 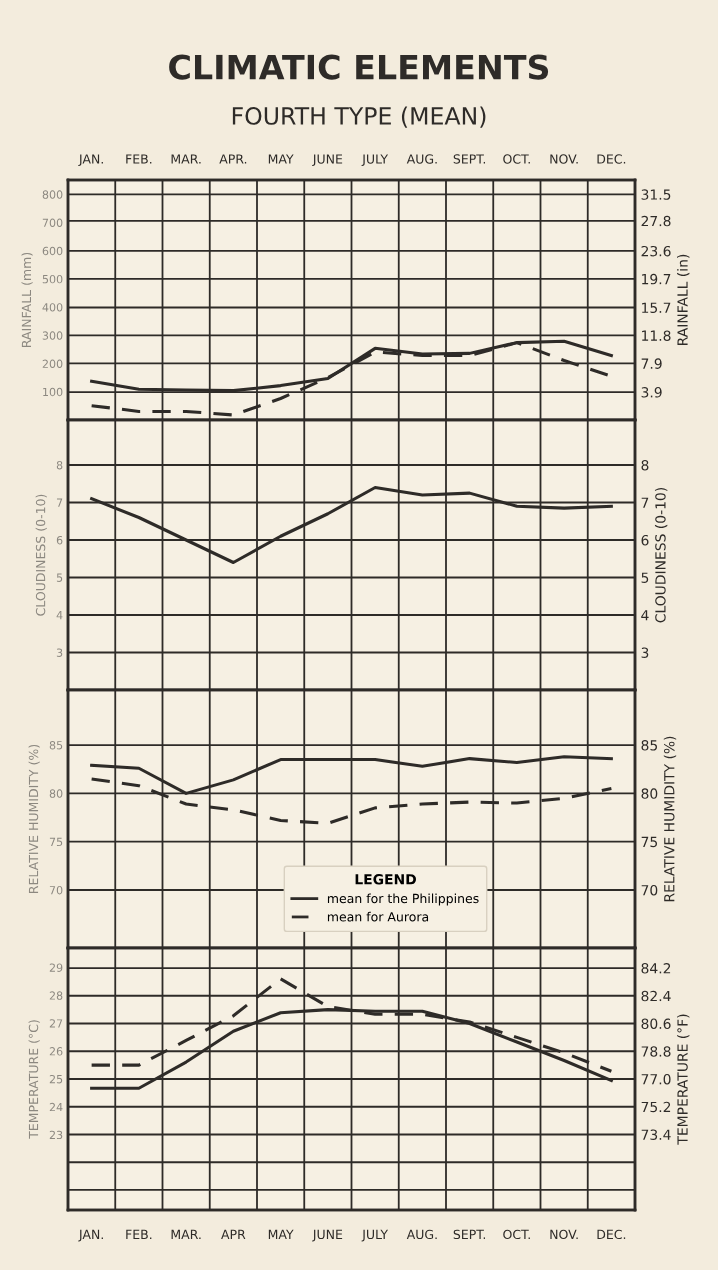 I want to click on y2-tick-label: 3.9, so click(x=651, y=392).